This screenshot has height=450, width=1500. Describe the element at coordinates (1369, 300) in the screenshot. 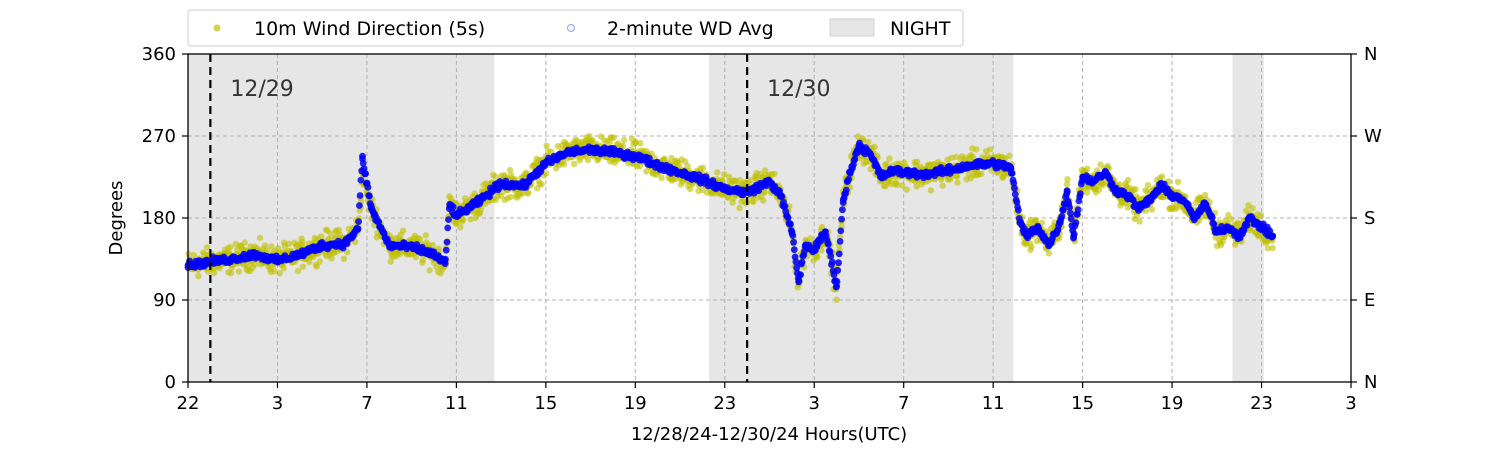

I see `y2-tick-label-1: E` at that location.